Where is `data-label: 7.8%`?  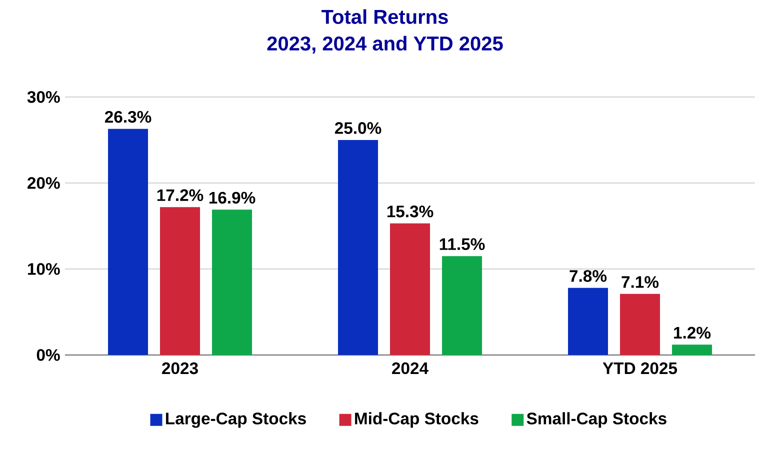
data-label: 7.8% is located at coordinates (588, 276).